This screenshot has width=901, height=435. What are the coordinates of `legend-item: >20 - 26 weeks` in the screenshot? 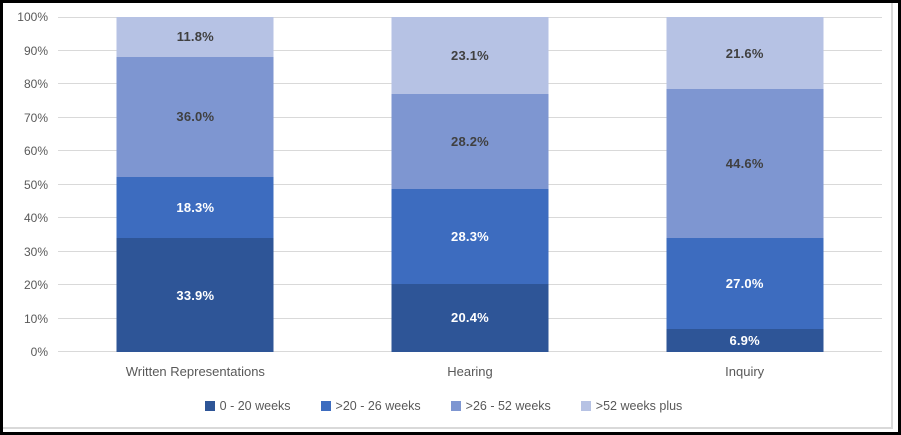 It's located at (370, 406).